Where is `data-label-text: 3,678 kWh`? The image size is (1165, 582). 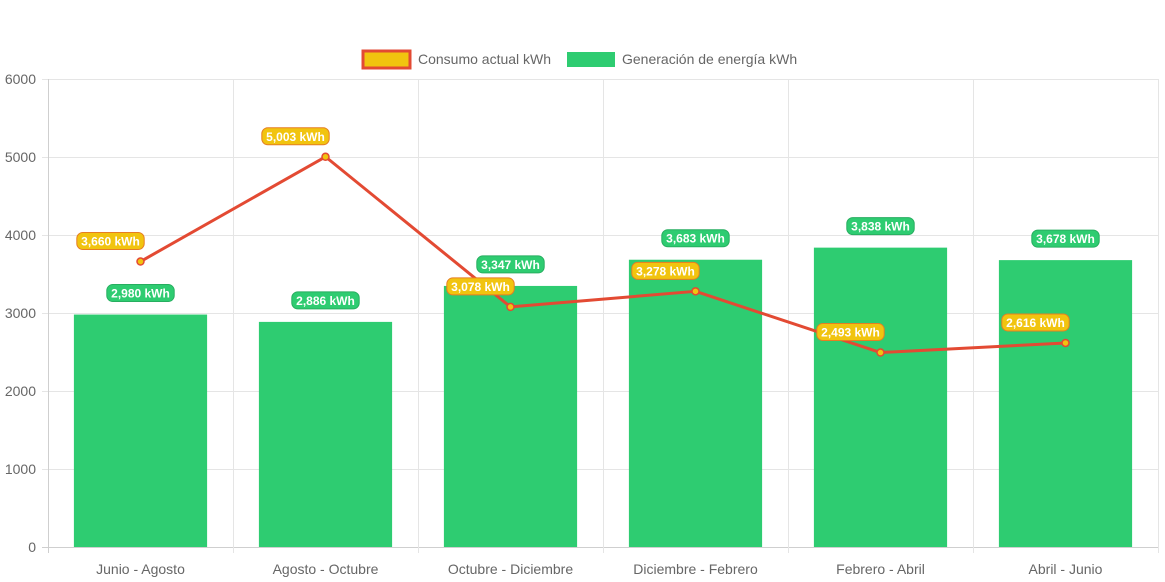
data-label-text: 3,678 kWh is located at coordinates (1065, 239).